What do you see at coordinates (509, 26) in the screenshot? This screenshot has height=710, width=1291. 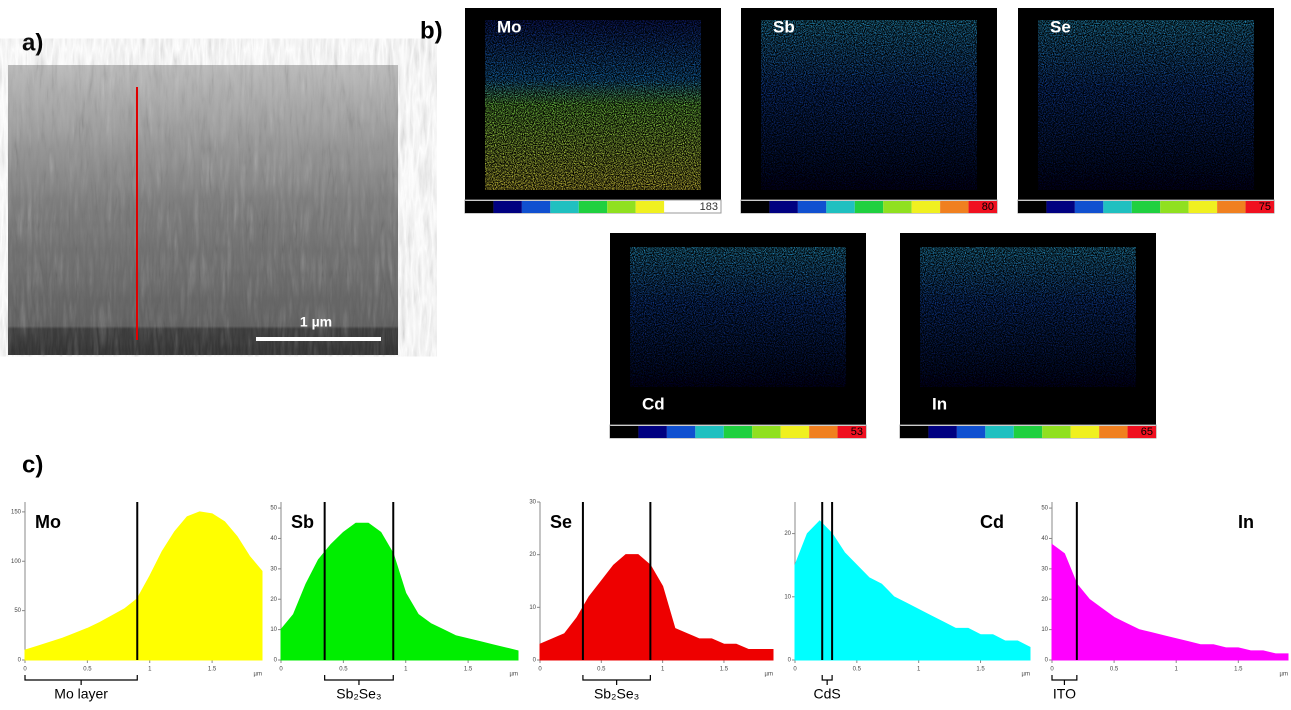 I see `element-label: Mo` at bounding box center [509, 26].